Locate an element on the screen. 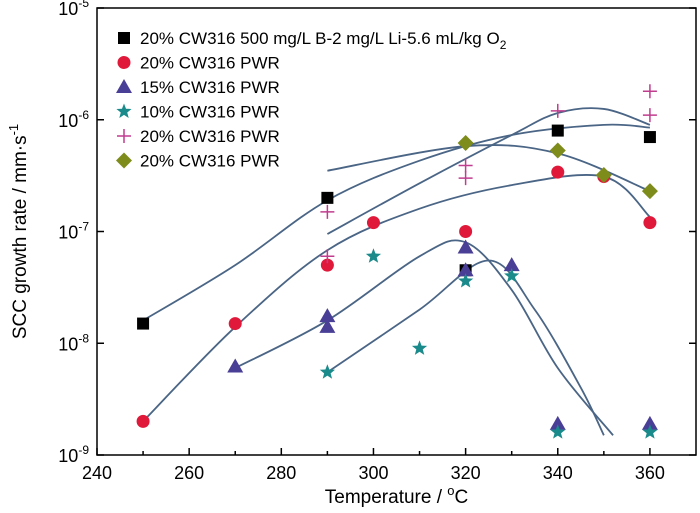 Image resolution: width=700 pixels, height=513 pixels. x-tick-label: 260 is located at coordinates (189, 473).